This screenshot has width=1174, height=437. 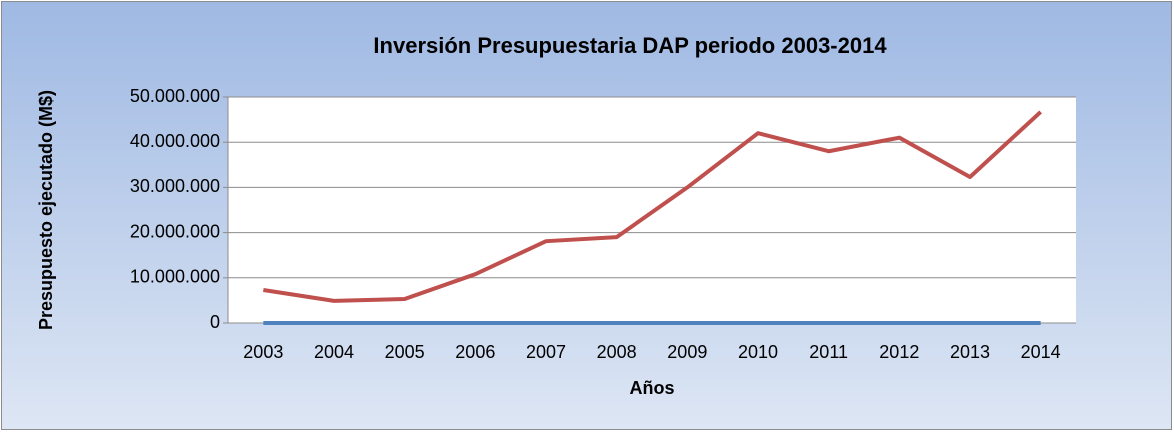 What do you see at coordinates (652, 388) in the screenshot?
I see `x-axis-label: Años` at bounding box center [652, 388].